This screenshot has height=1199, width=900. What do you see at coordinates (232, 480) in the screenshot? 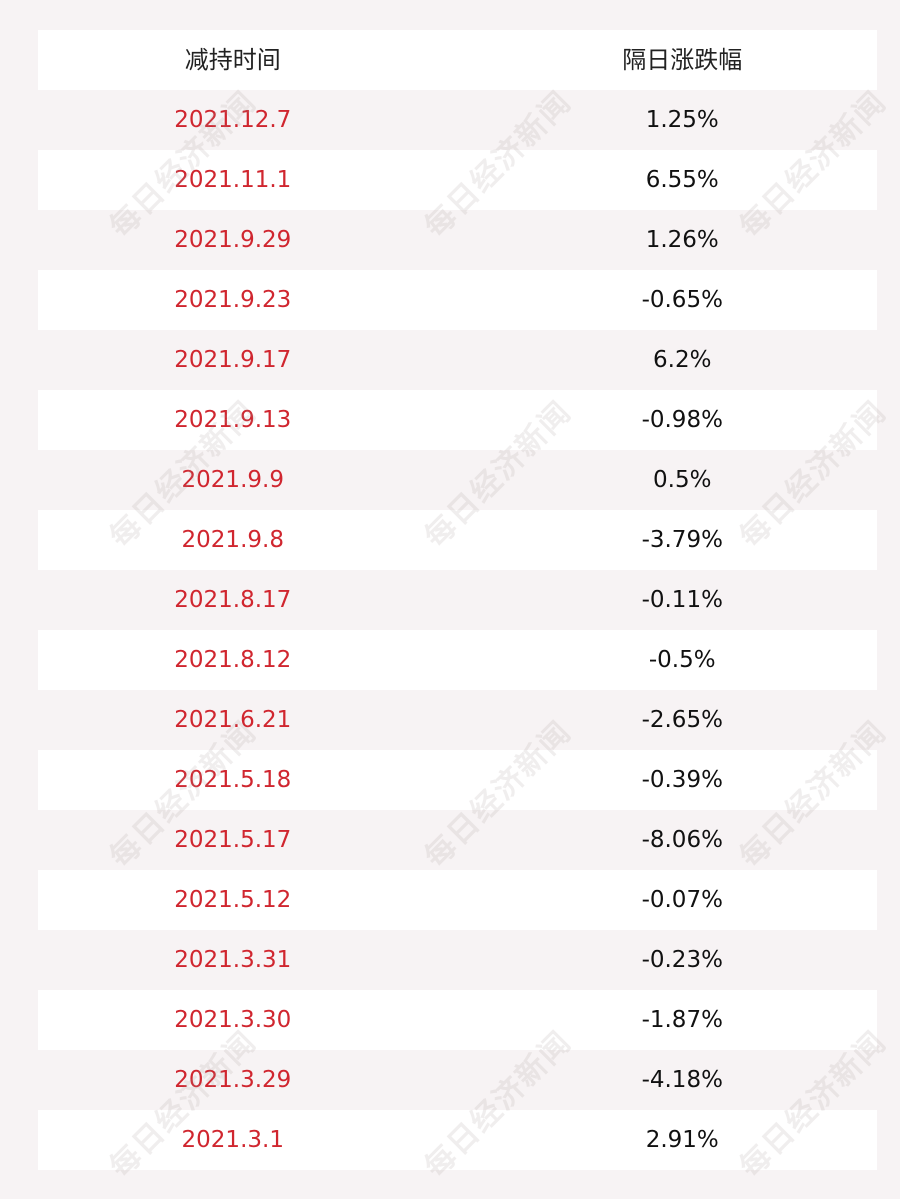
I see `date-cell: 2021.9.9` at bounding box center [232, 480].